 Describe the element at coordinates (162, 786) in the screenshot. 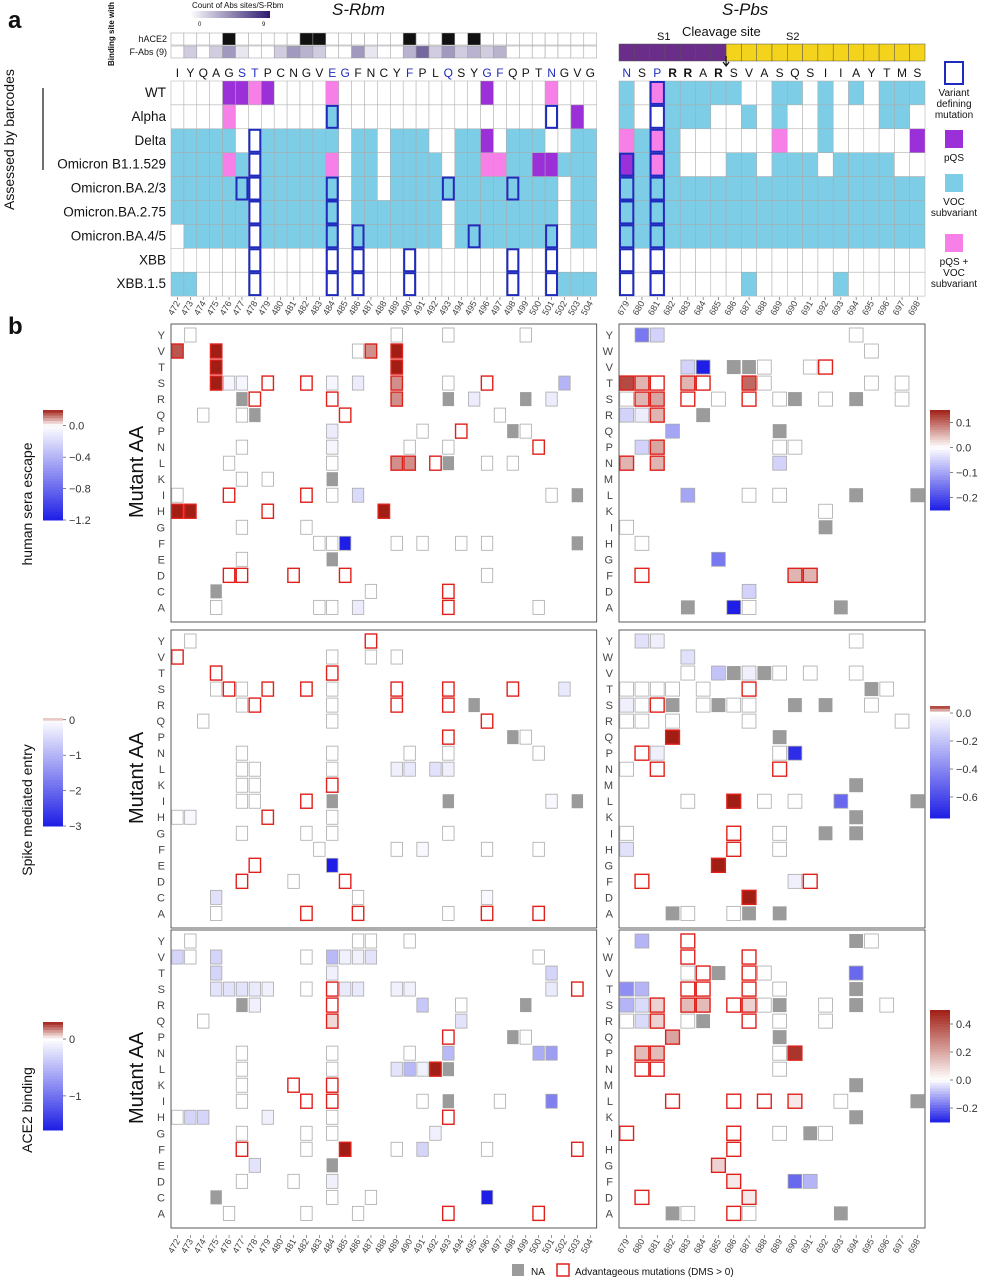

I see `mutant-aa-label: K` at that location.